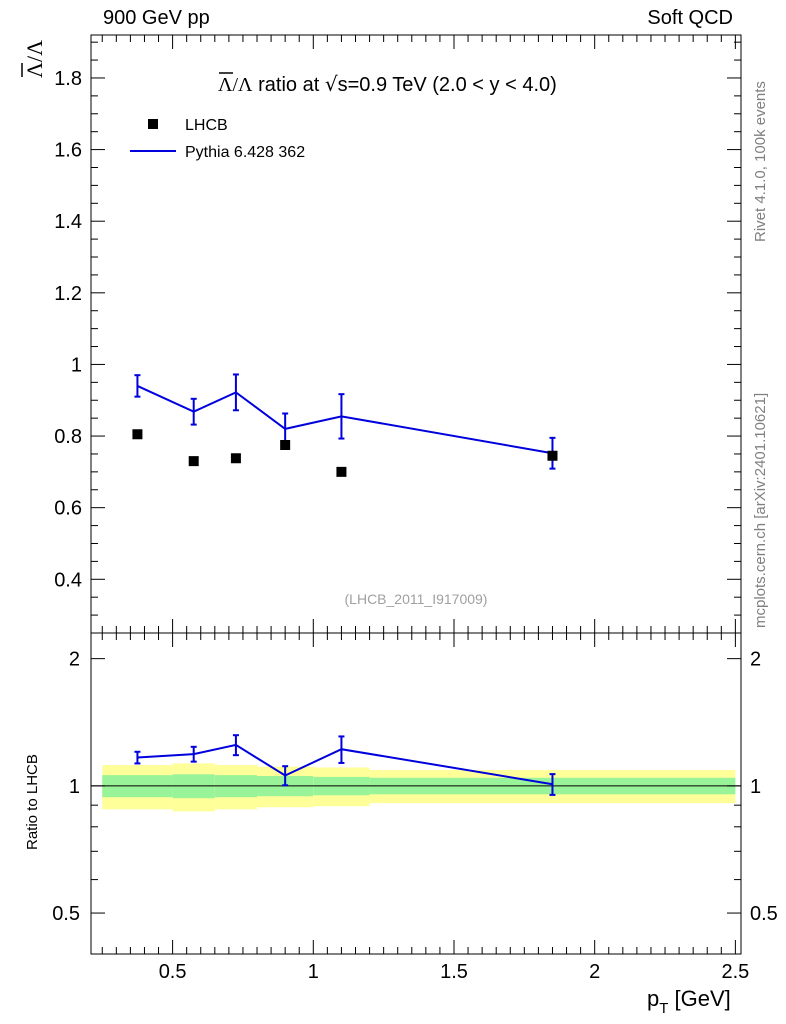 This screenshot has width=786, height=1024. I want to click on legend-pythia-label: Pythia 6.428 362, so click(245, 152).